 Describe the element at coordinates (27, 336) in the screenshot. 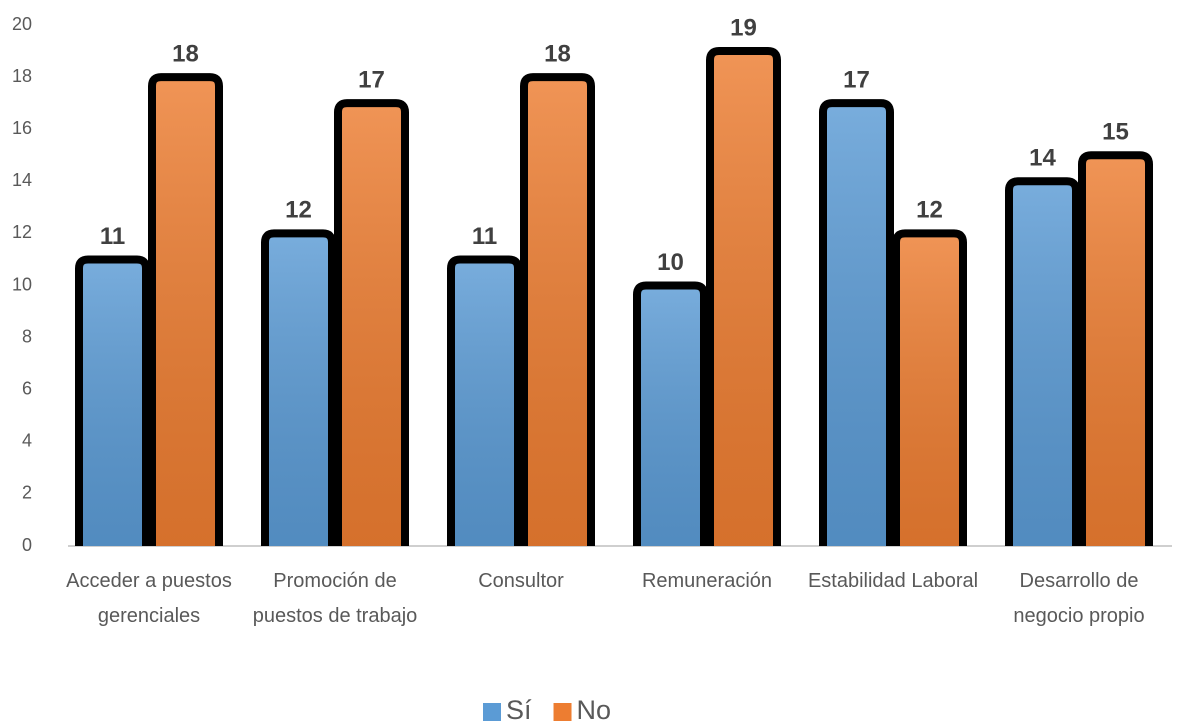

I see `y-tick-label: 8` at that location.